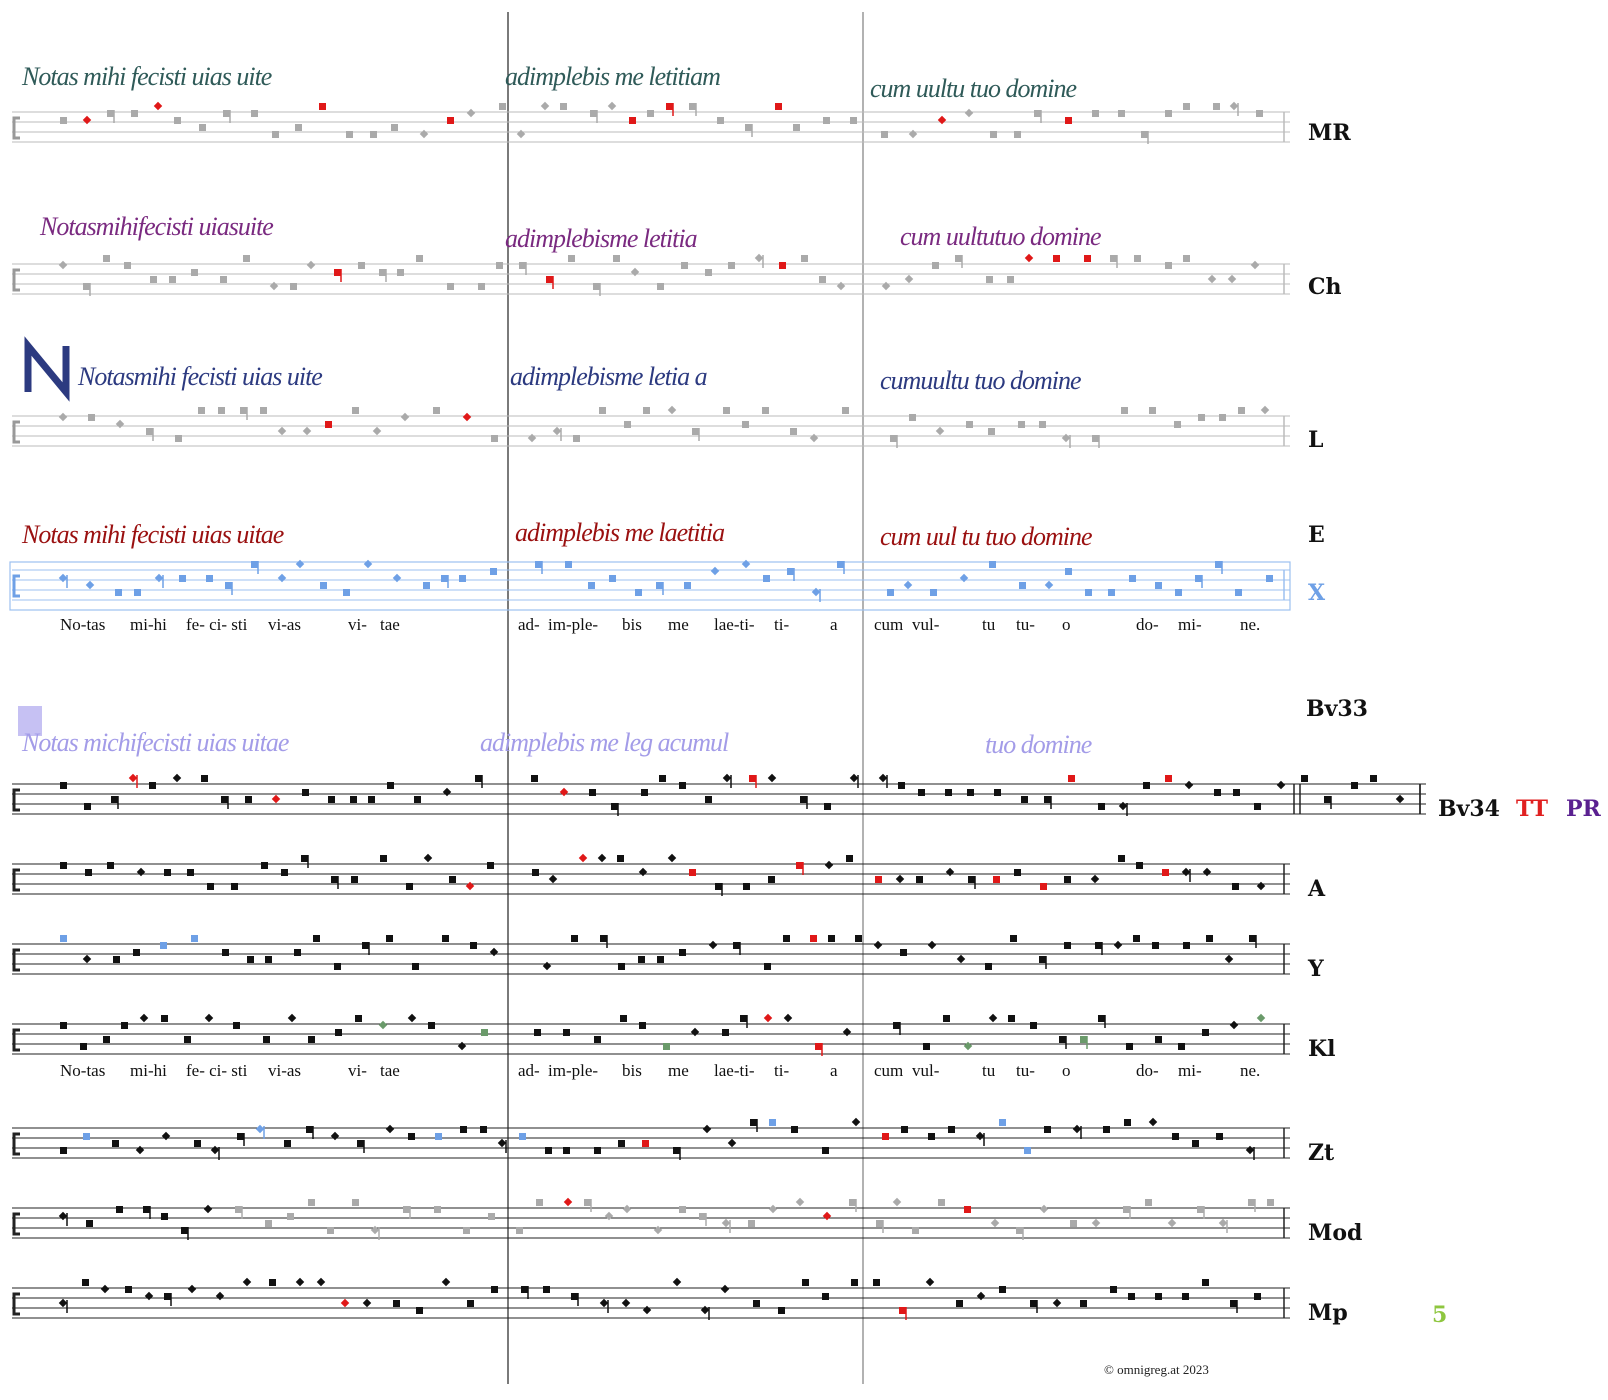 The height and width of the screenshot is (1400, 1608). What do you see at coordinates (1321, 1153) in the screenshot?
I see `label-zt: Zt` at bounding box center [1321, 1153].